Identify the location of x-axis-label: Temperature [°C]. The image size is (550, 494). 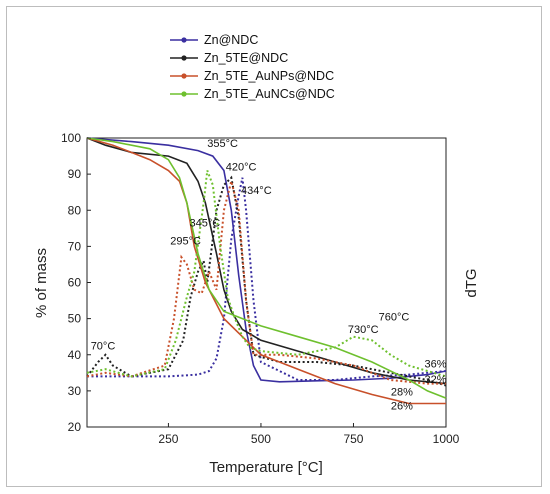
(266, 467).